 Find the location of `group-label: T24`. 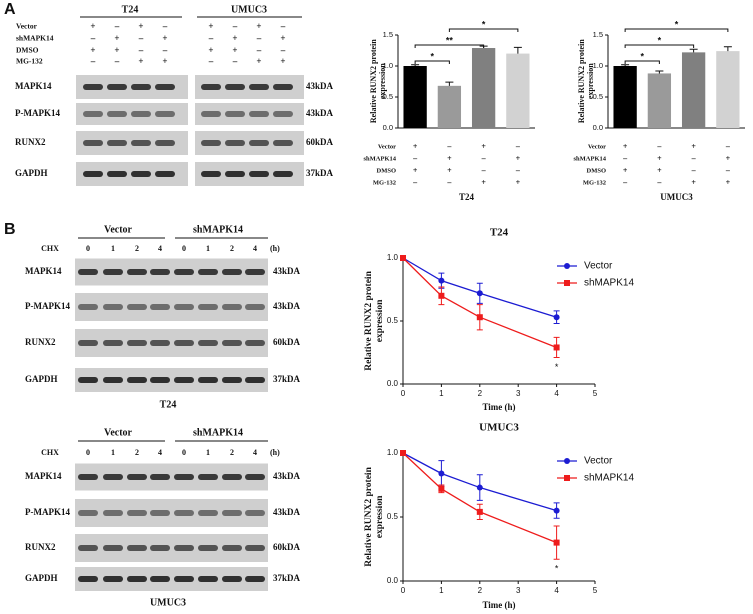

group-label: T24 is located at coordinates (130, 9).